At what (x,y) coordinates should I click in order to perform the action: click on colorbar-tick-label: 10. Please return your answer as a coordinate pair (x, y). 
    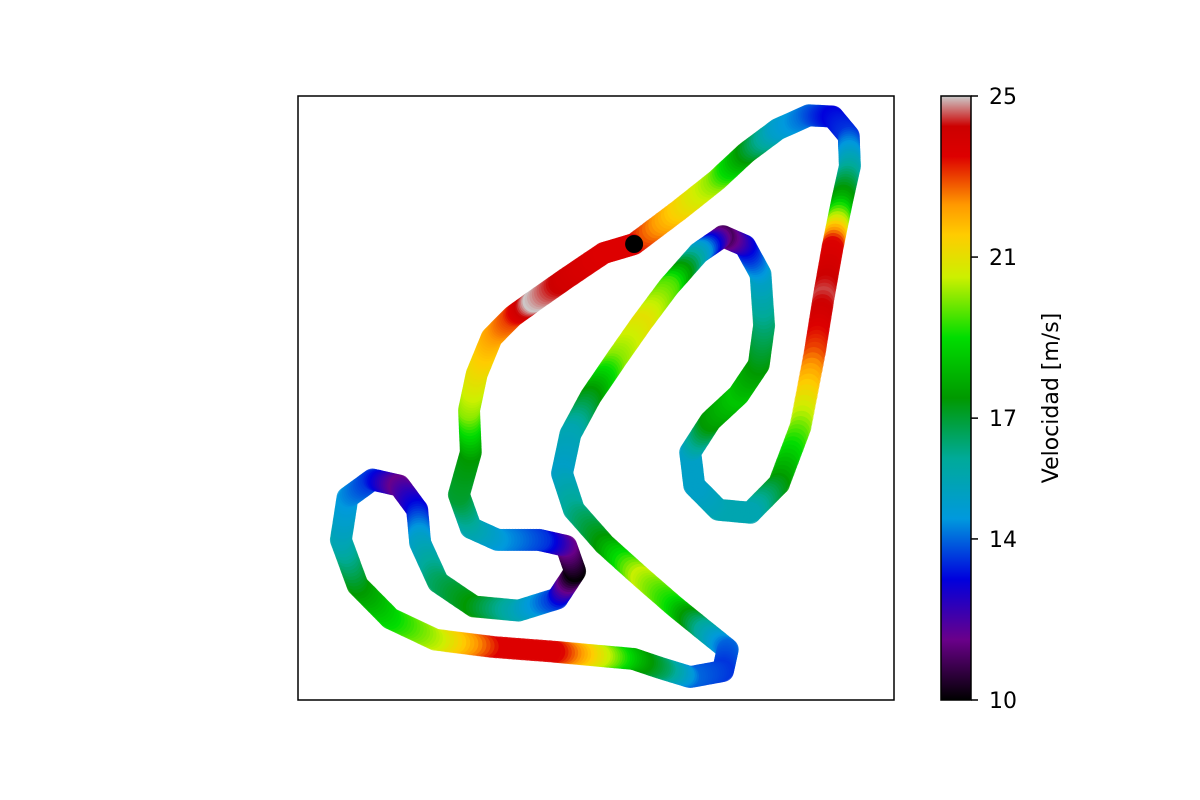
    Looking at the image, I should click on (1003, 701).